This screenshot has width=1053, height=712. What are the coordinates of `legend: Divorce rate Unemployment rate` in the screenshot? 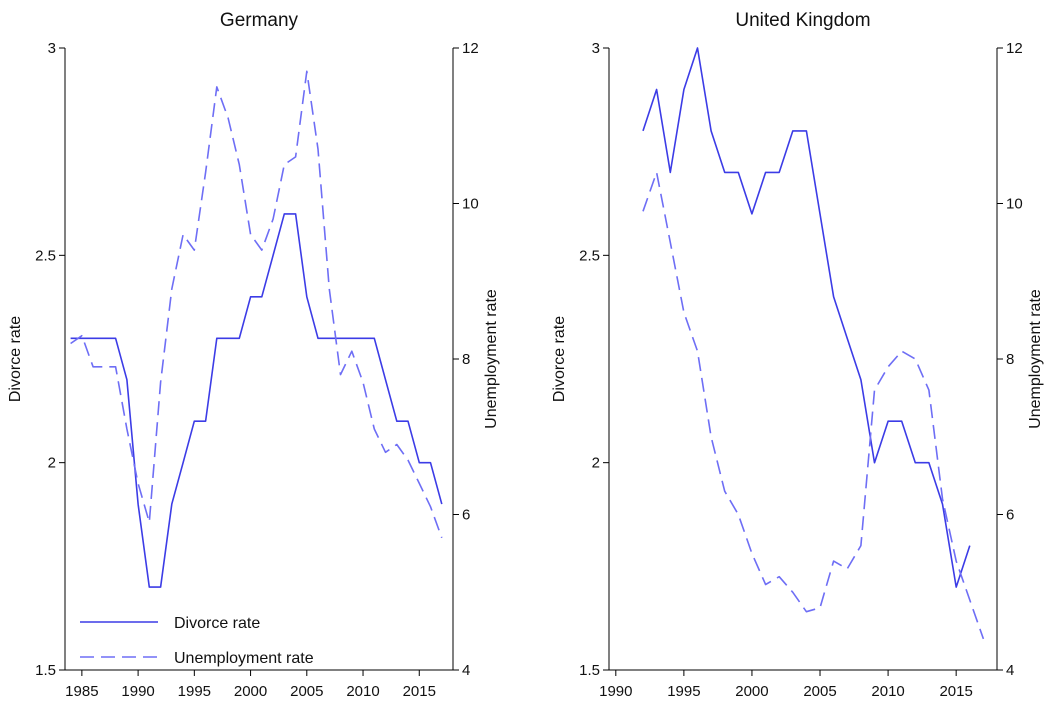 It's located at (197, 641).